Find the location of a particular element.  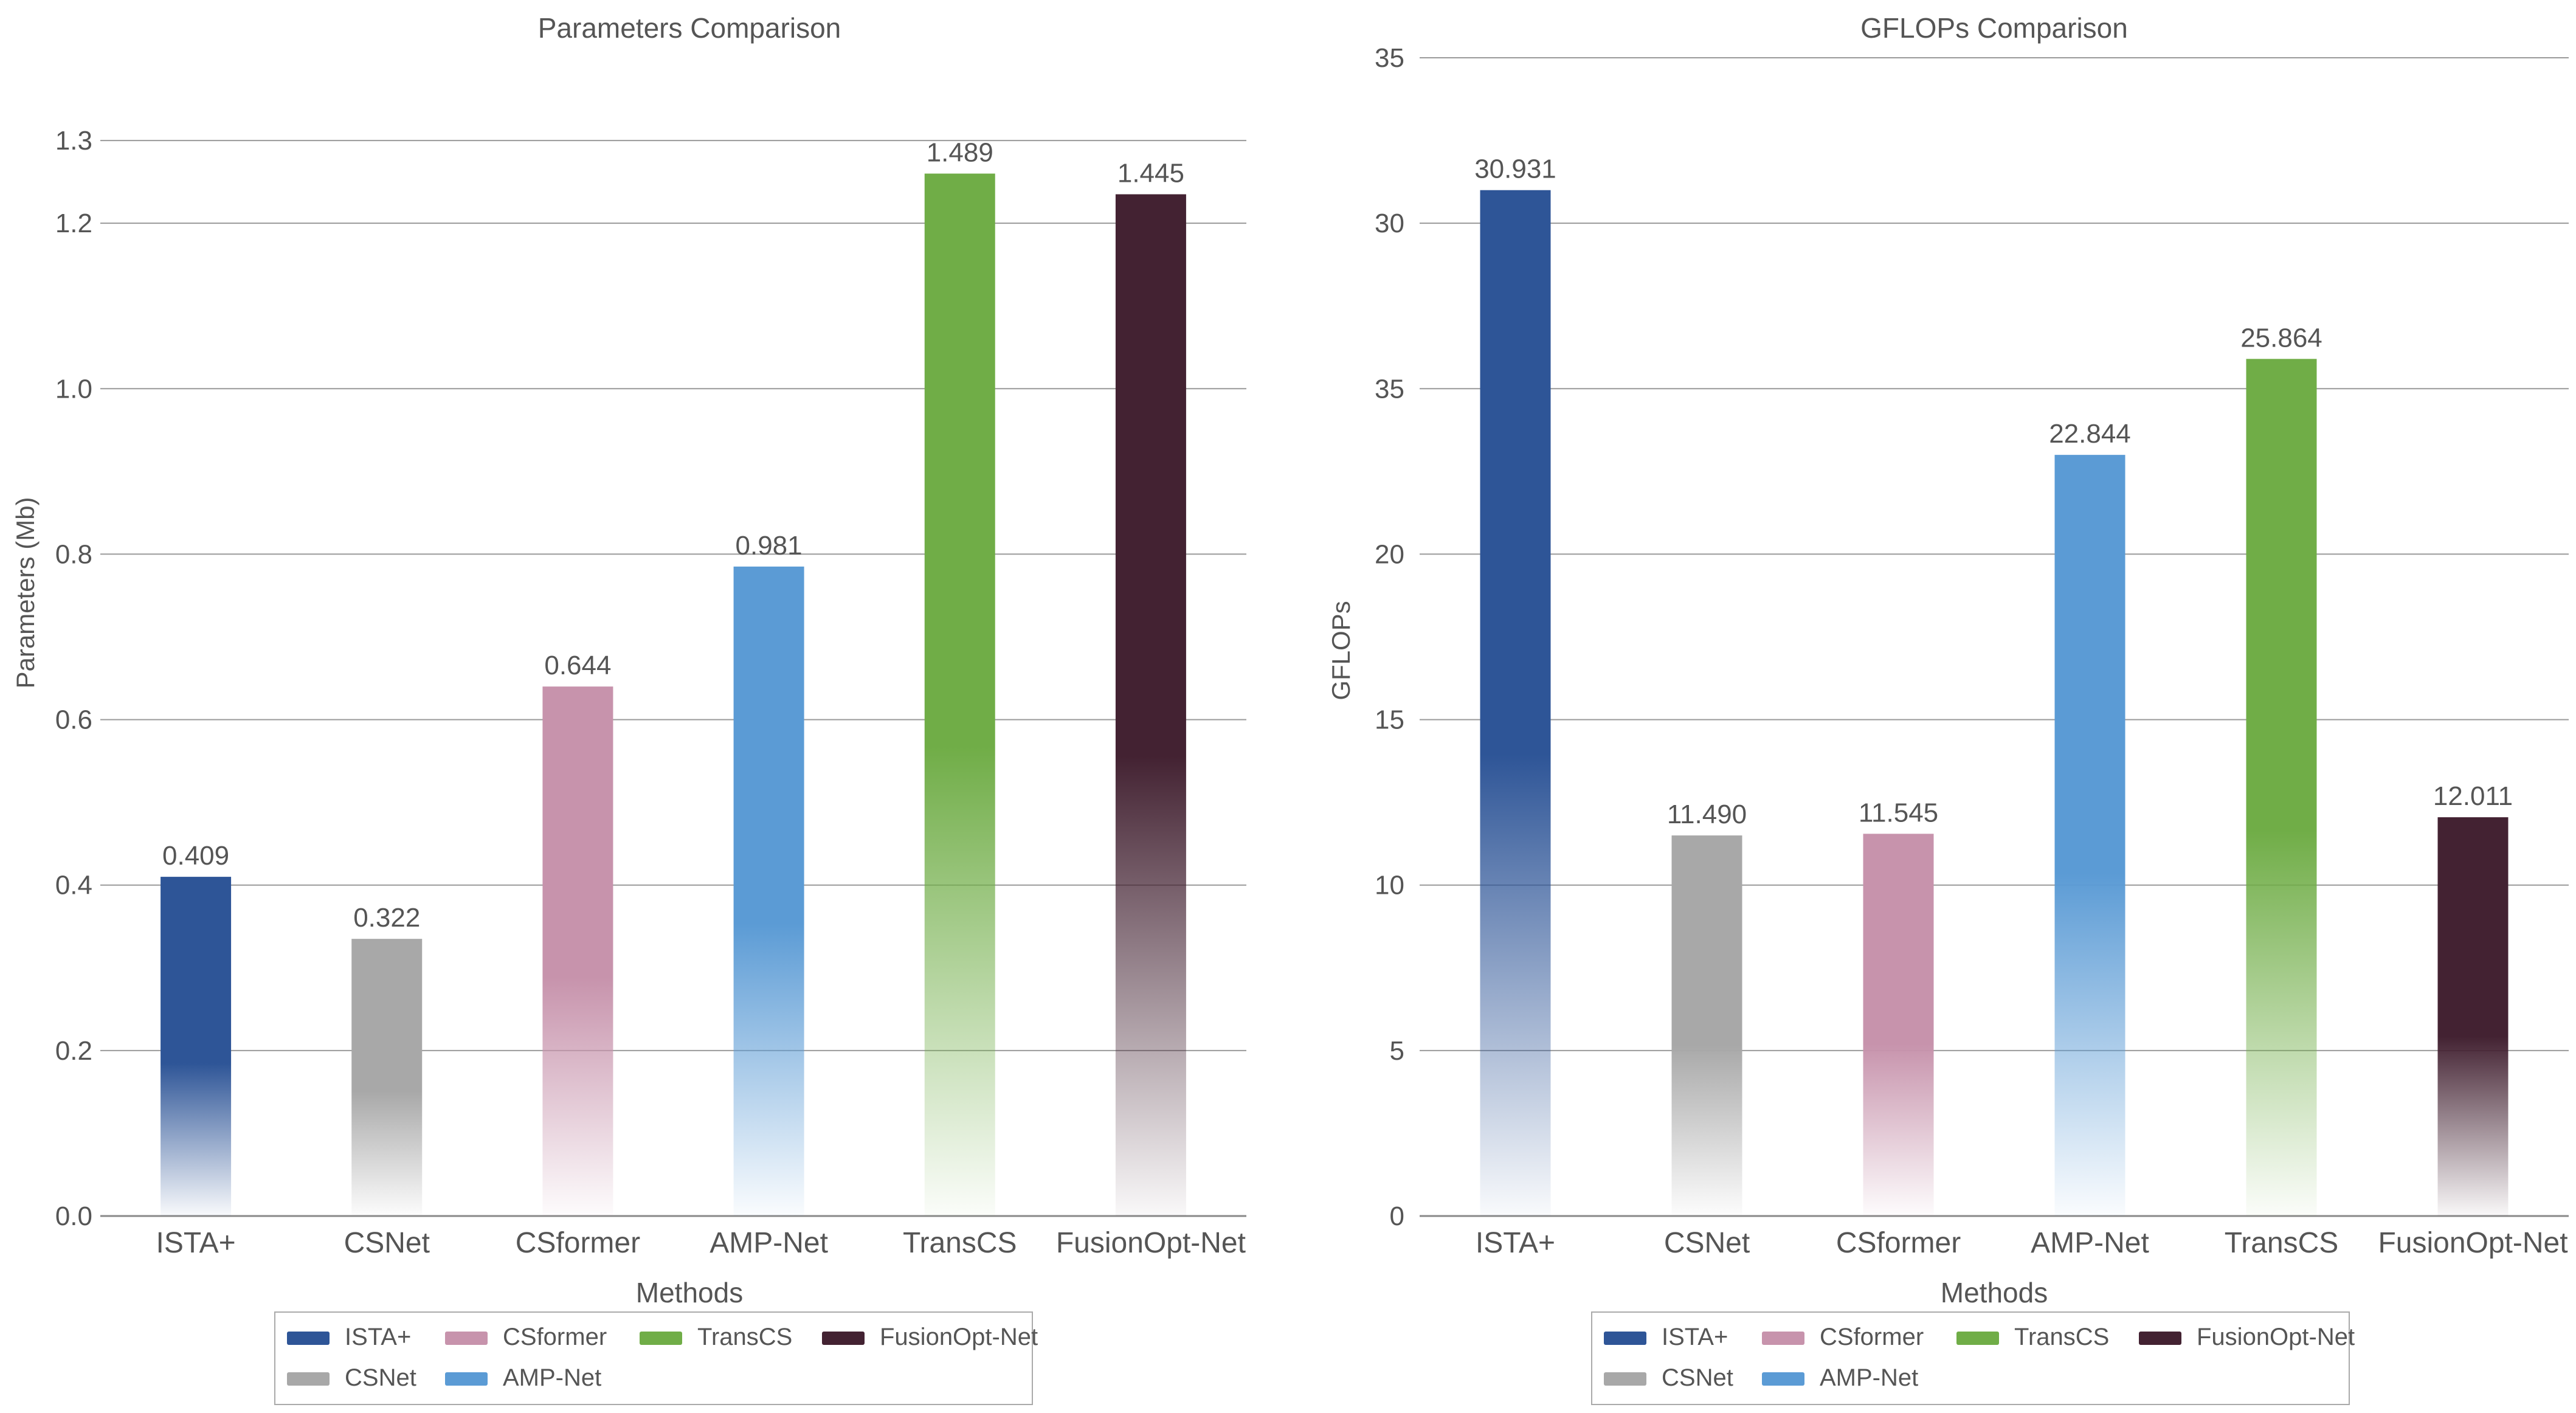

value-label: 22.844 is located at coordinates (2090, 434).